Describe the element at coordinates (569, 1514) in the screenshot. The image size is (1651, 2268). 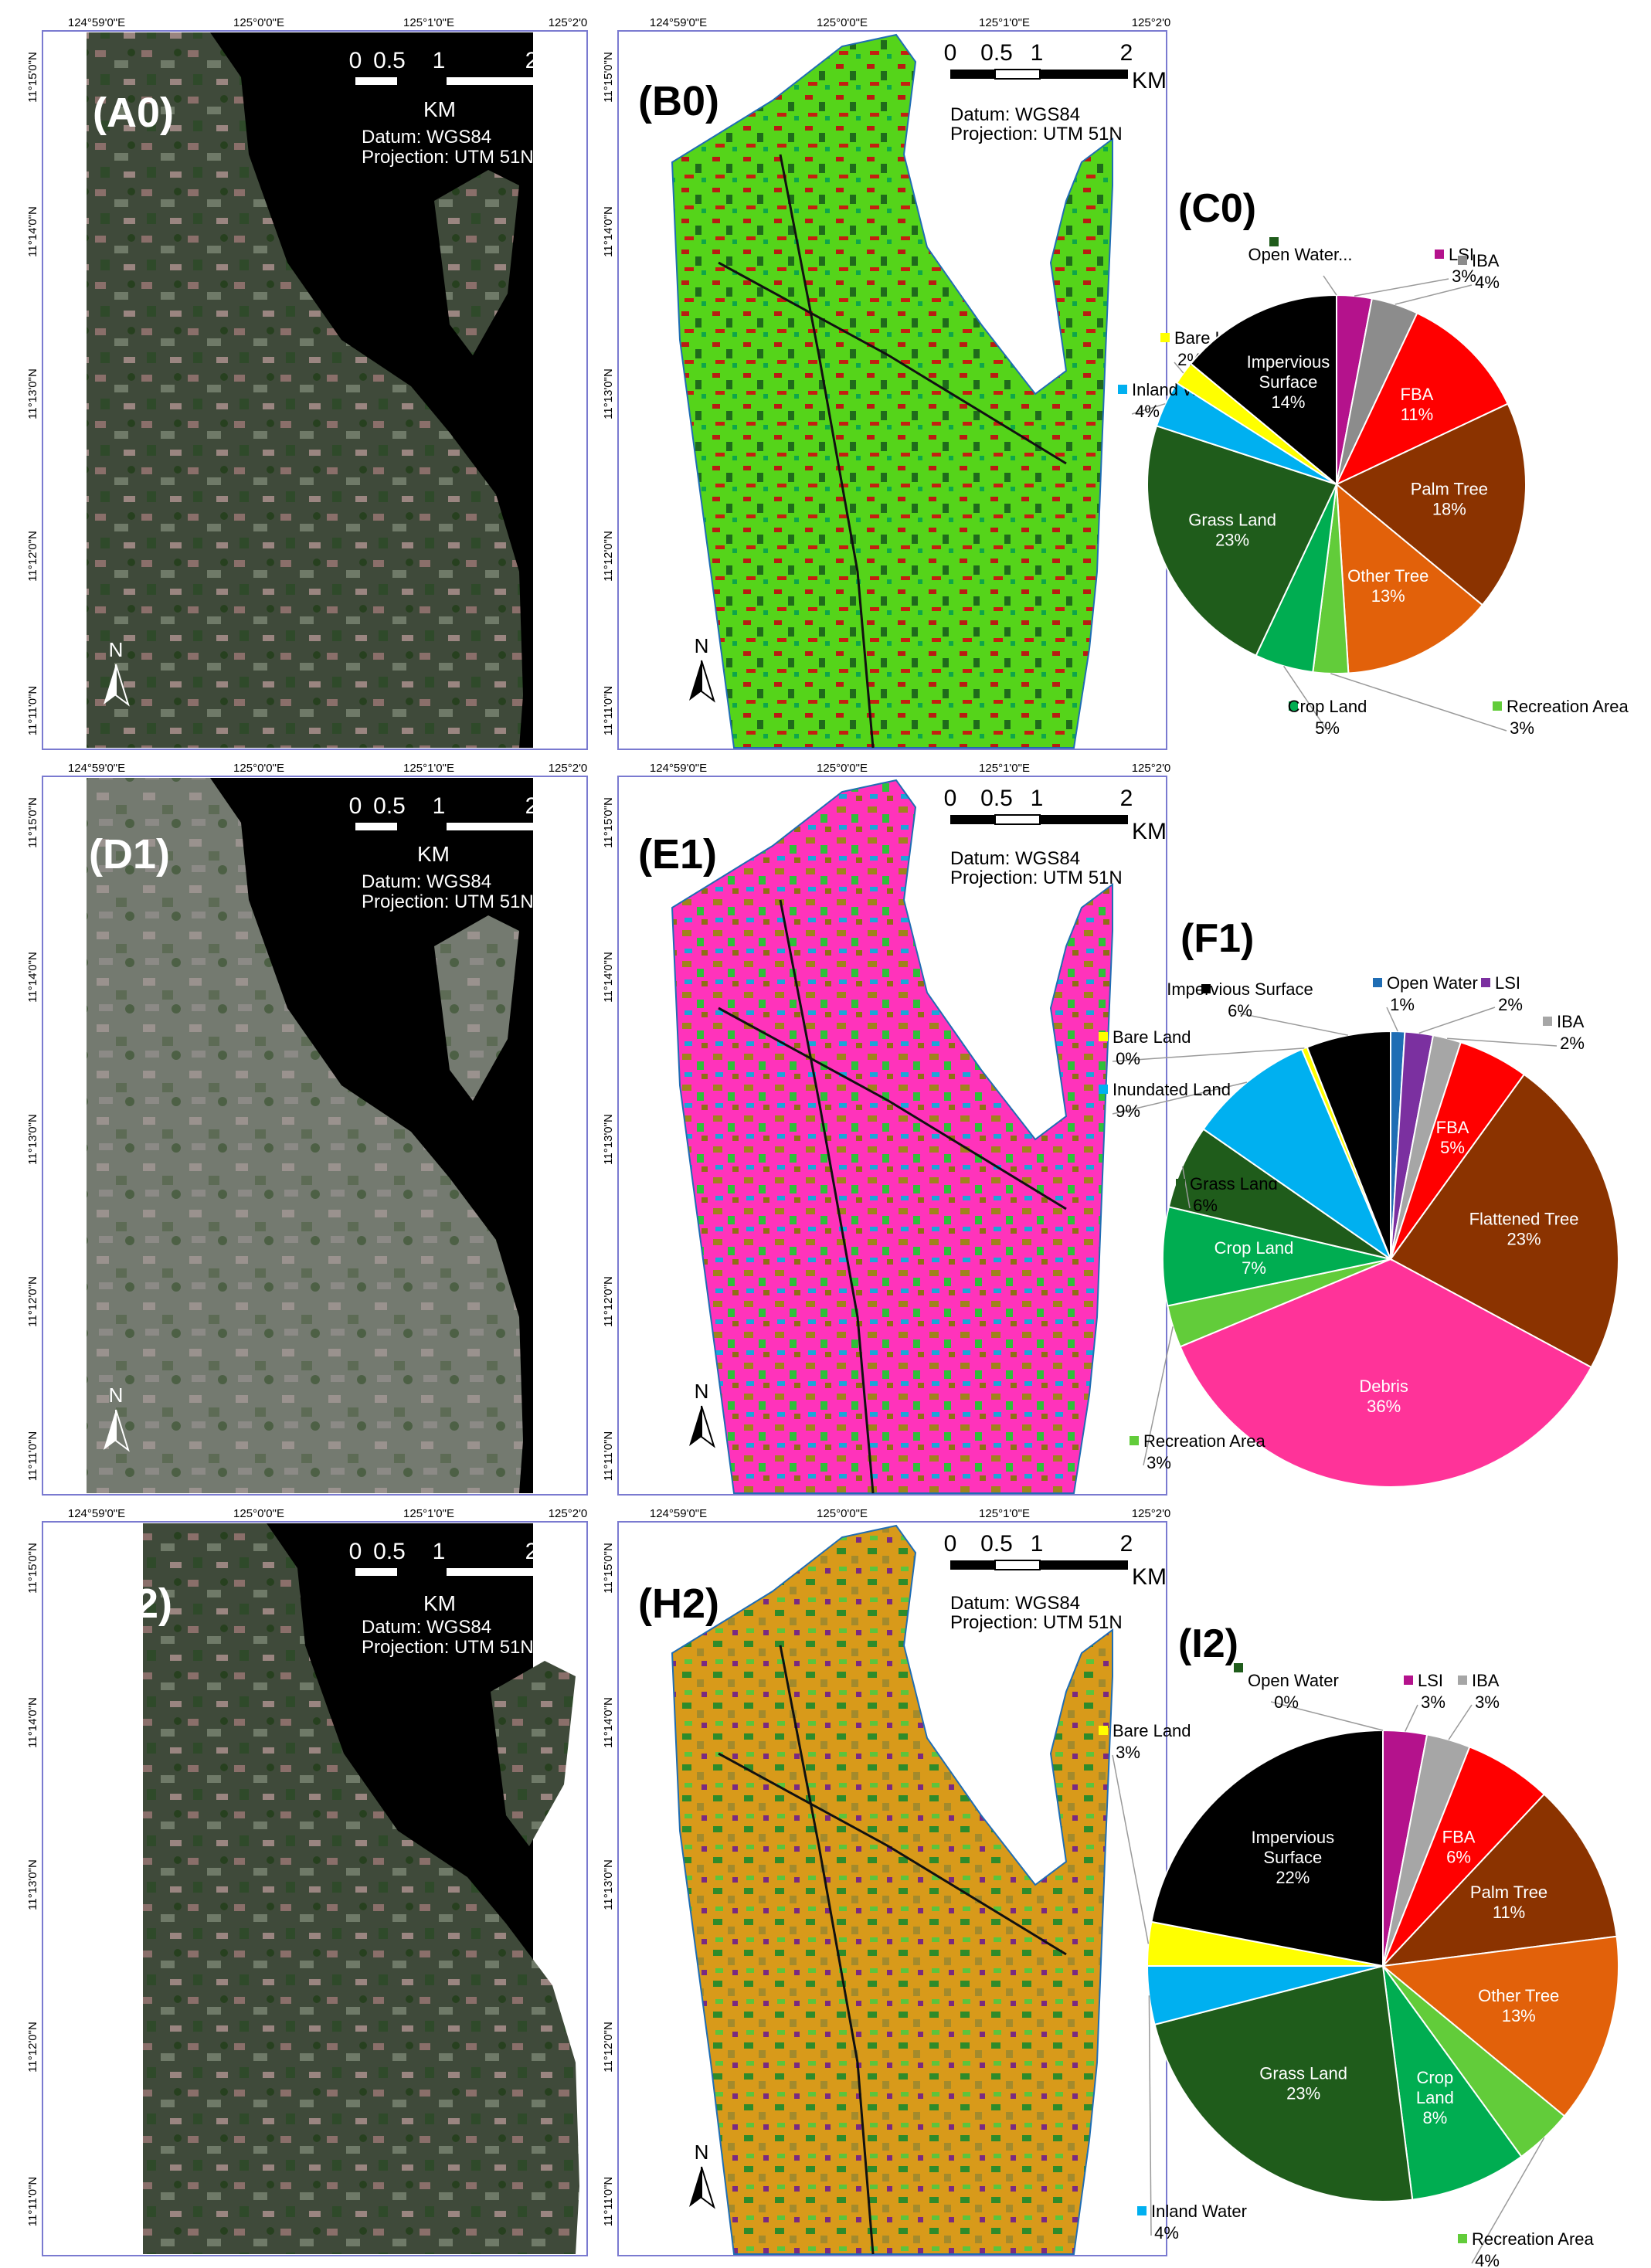
I see `lon-tick-label: 125°2'0` at that location.